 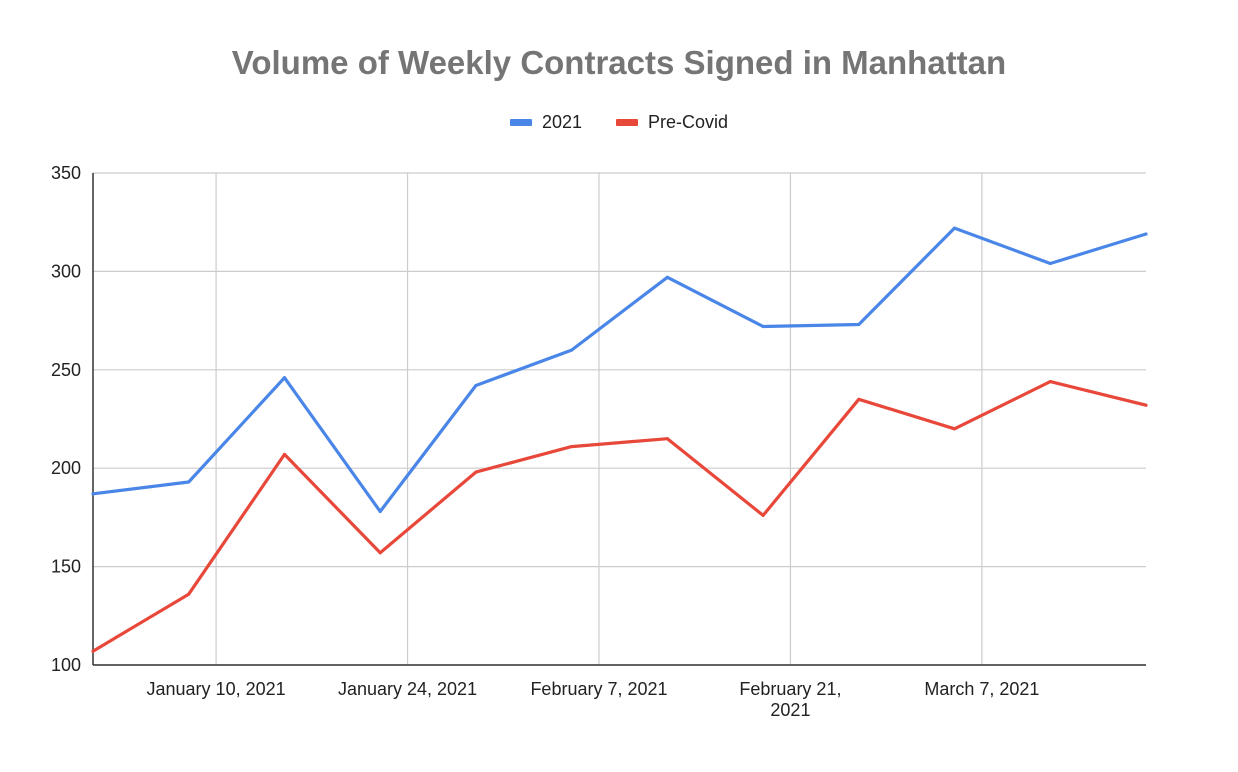 What do you see at coordinates (66, 665) in the screenshot?
I see `y-tick-label: 100` at bounding box center [66, 665].